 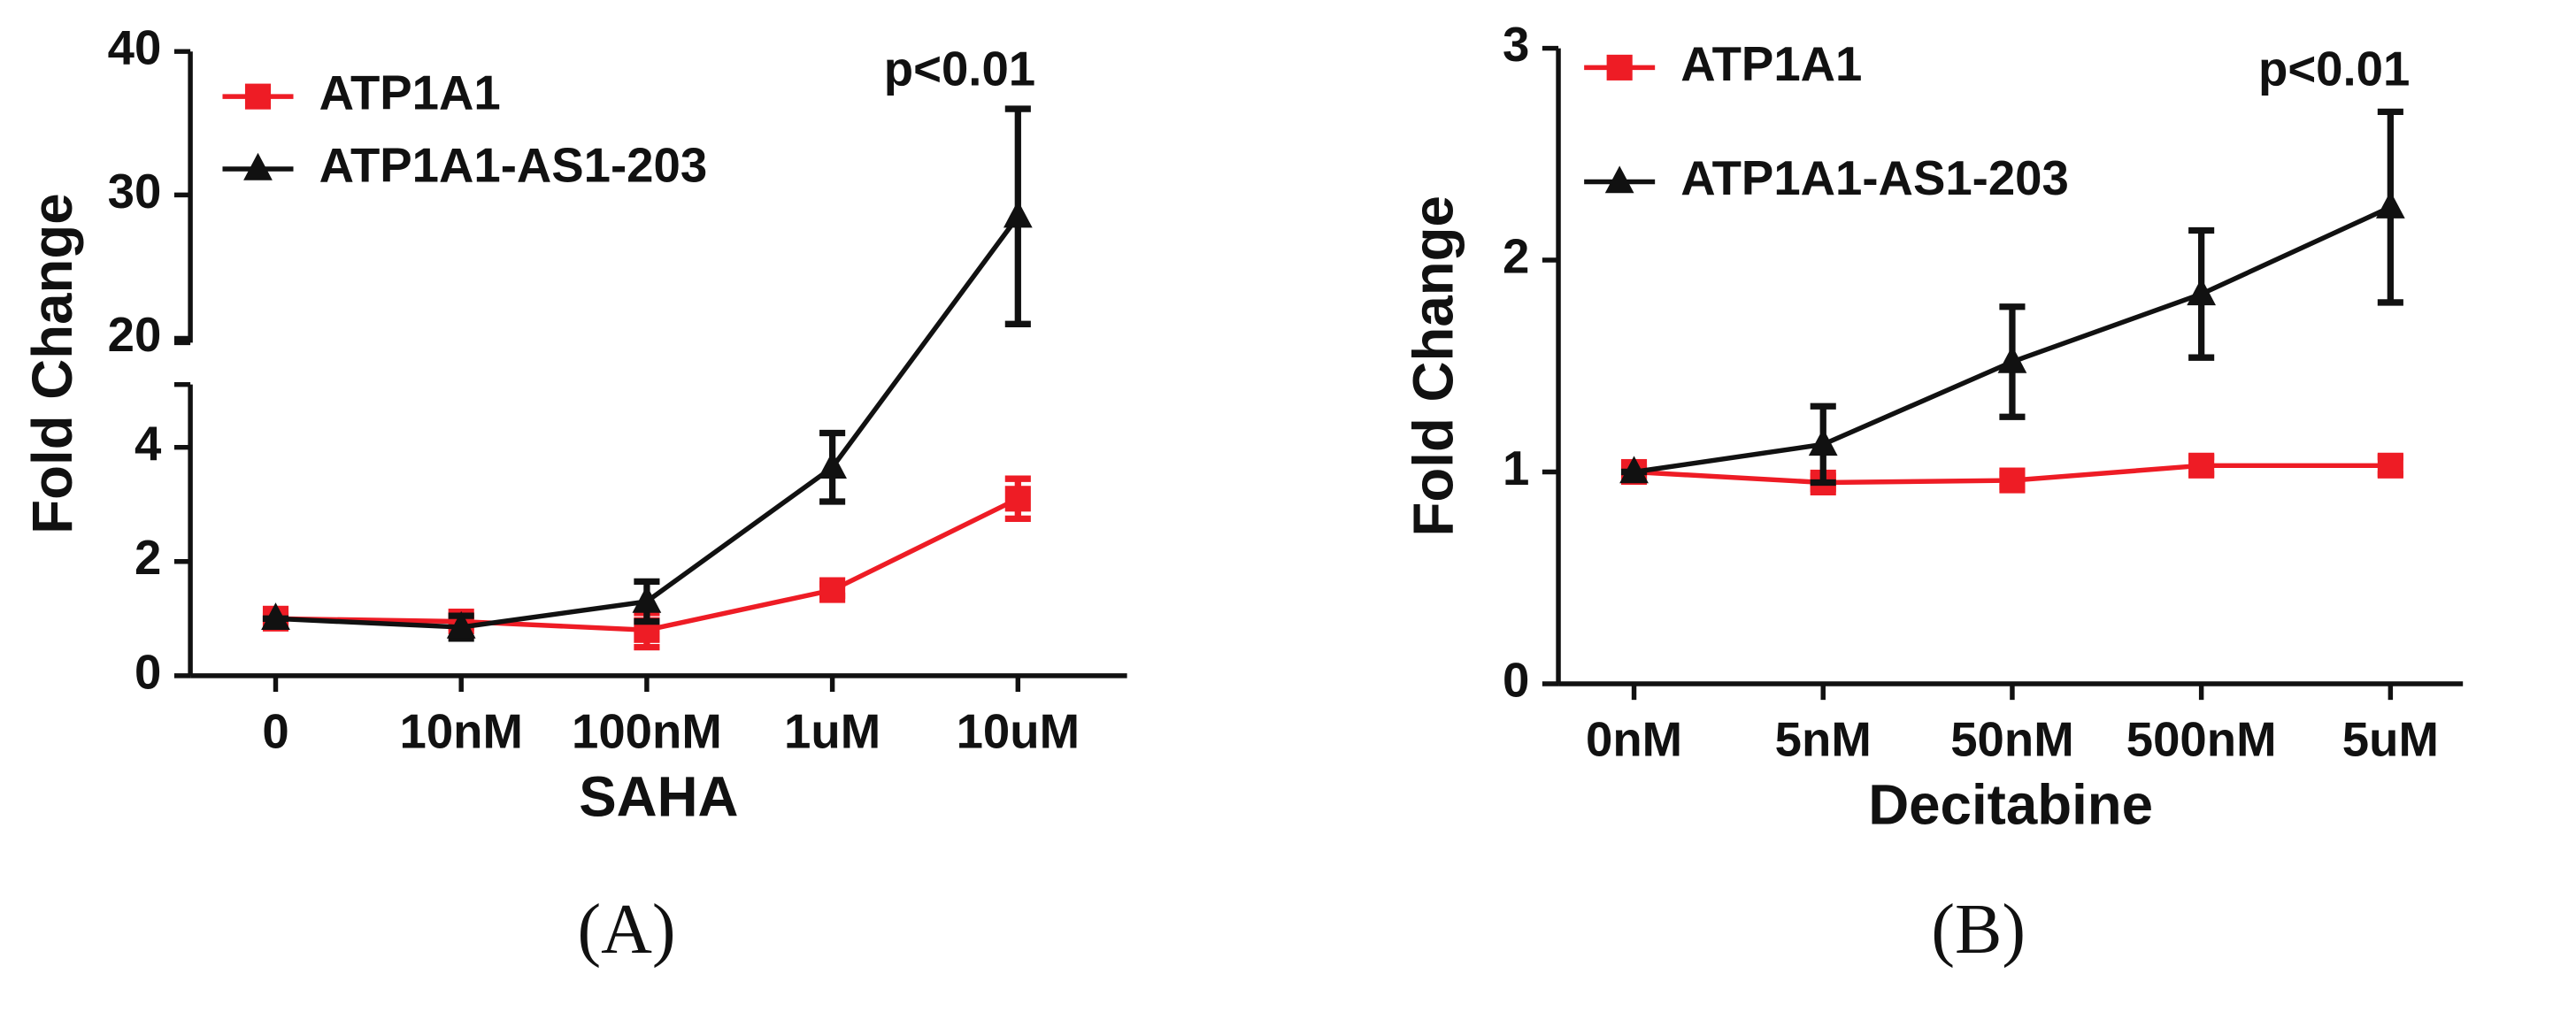 What do you see at coordinates (275, 732) in the screenshot?
I see `x-tick-label: 0` at bounding box center [275, 732].